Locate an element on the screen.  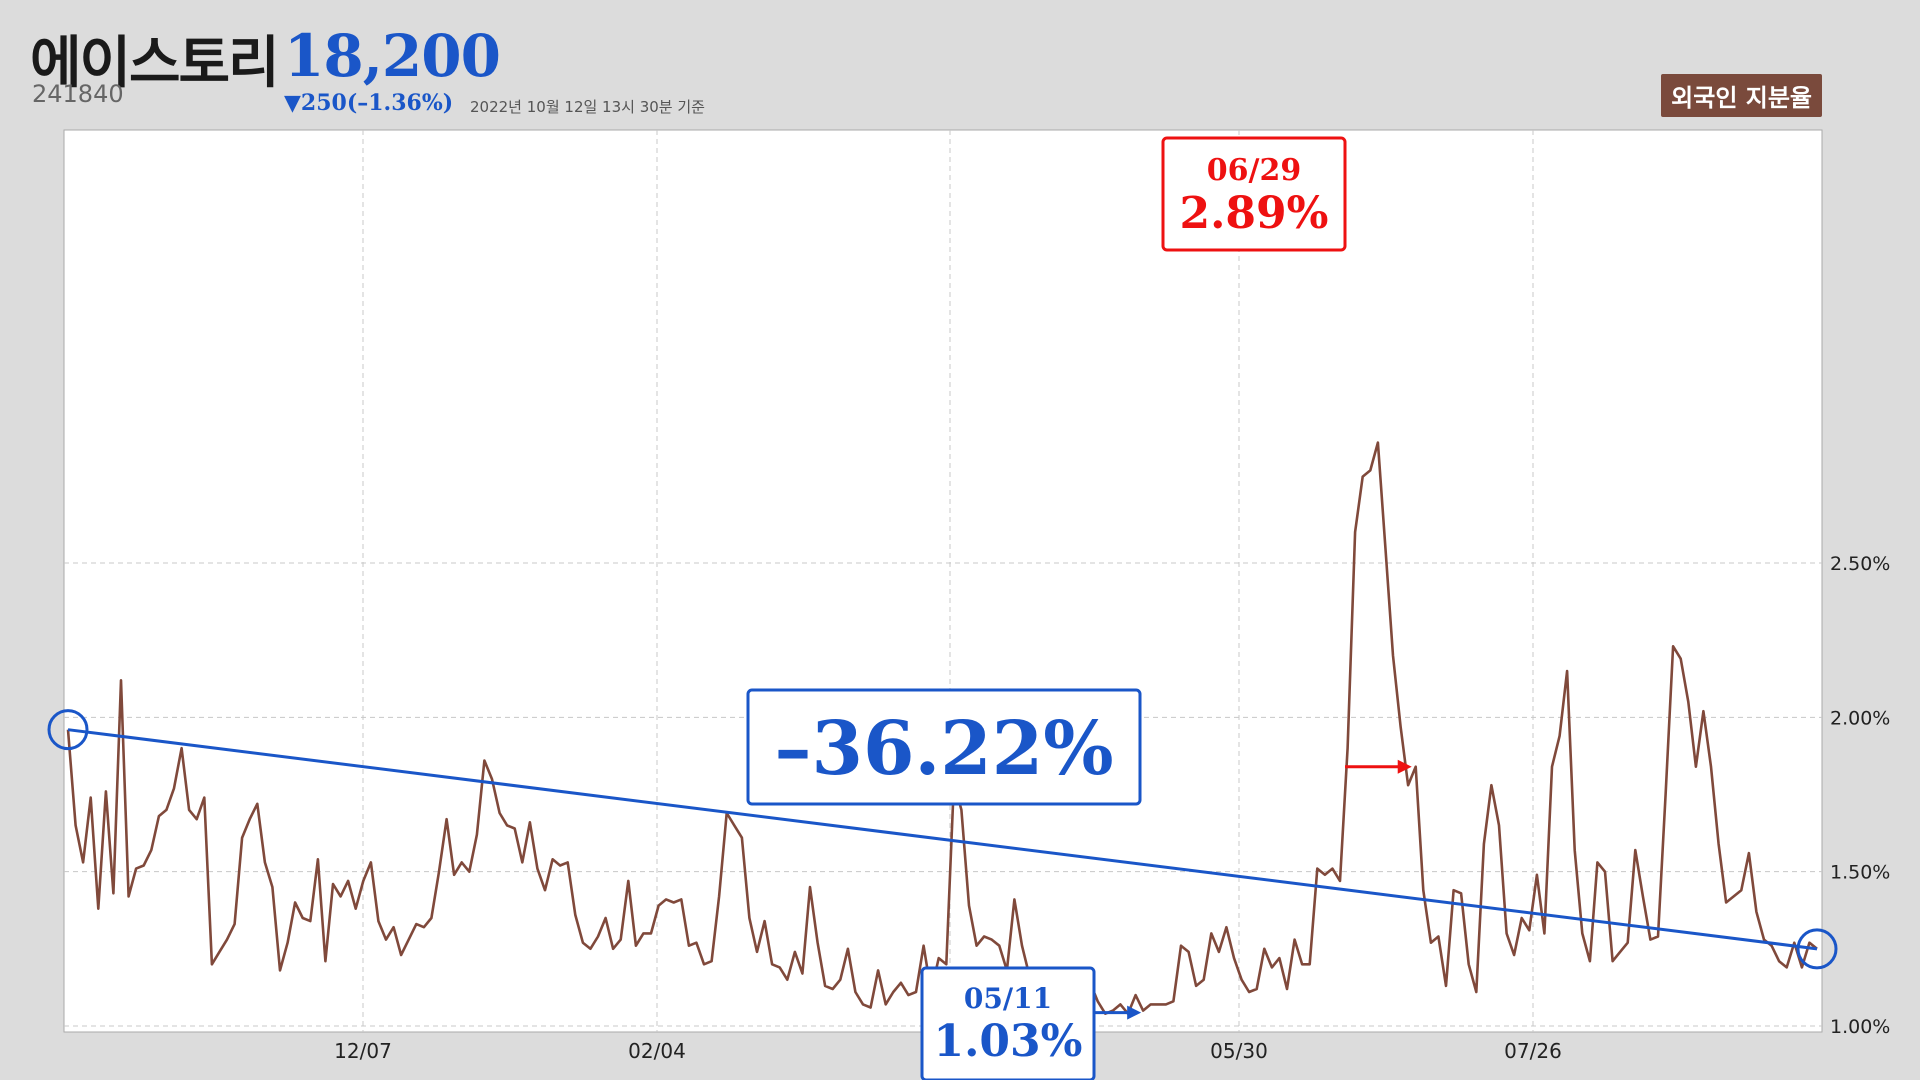
trend-end-circle is located at coordinates (1817, 949).